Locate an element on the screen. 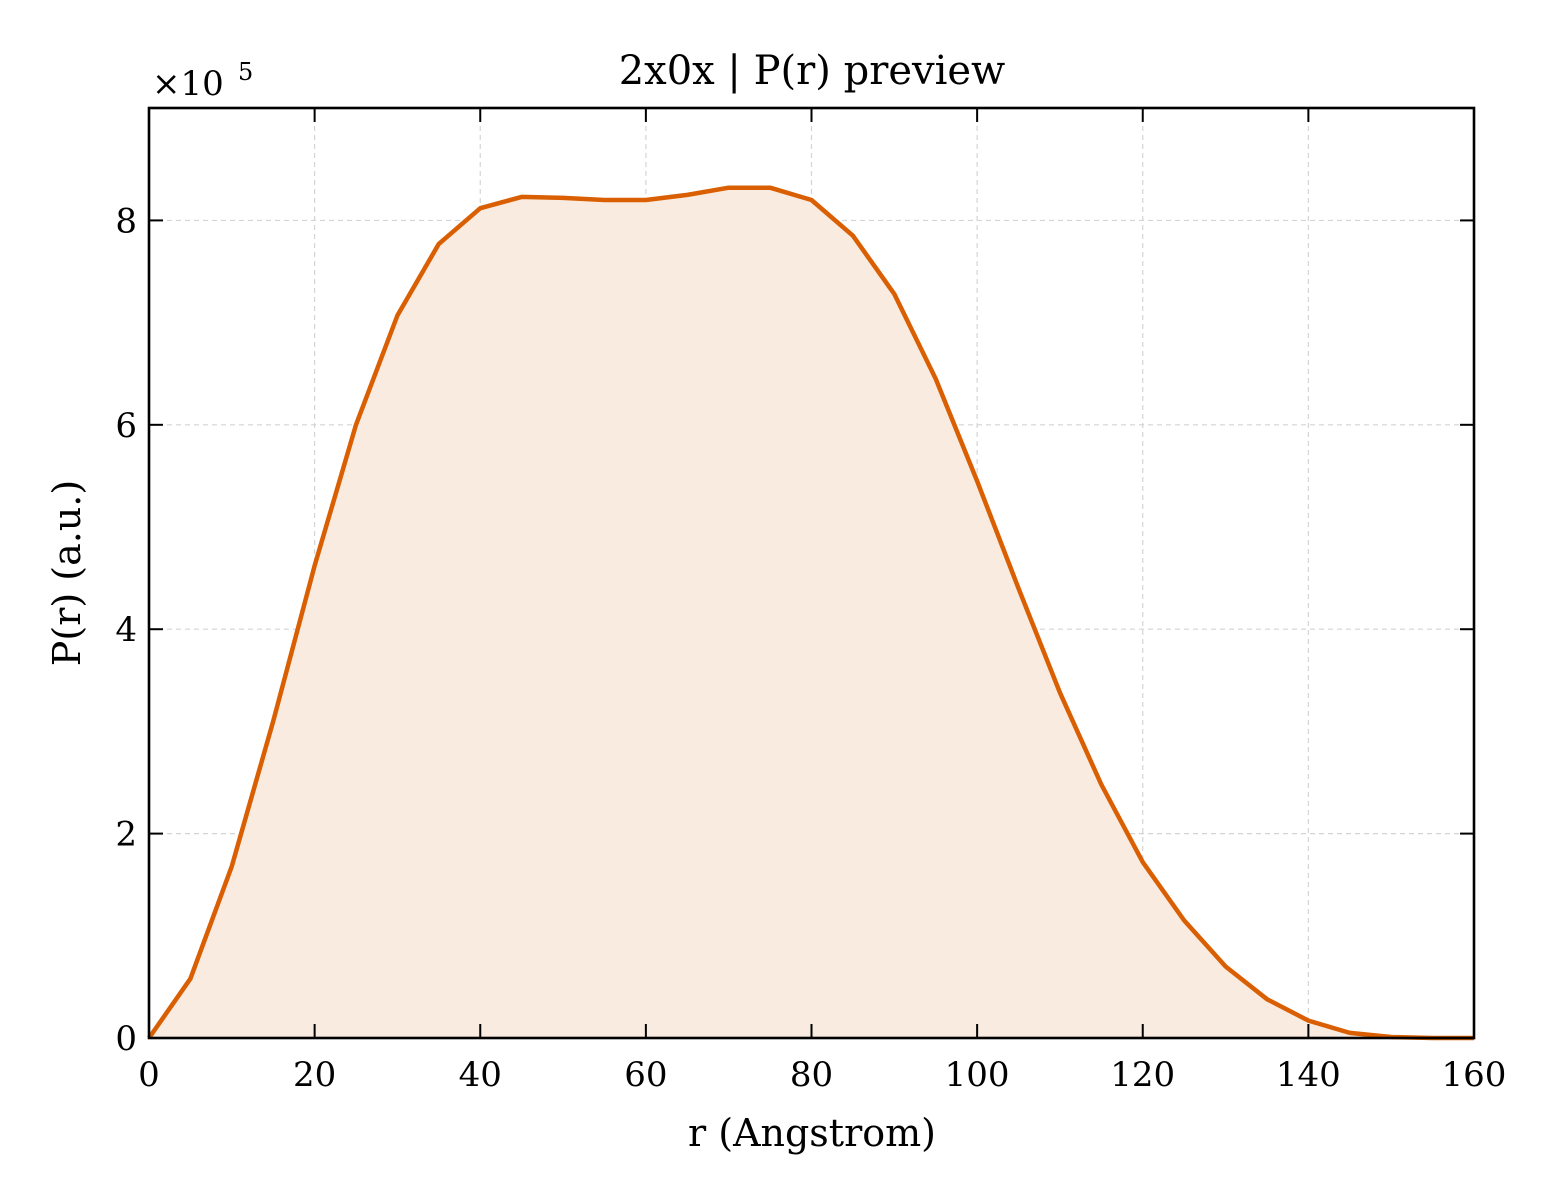 This screenshot has width=1560, height=1200. x-tick-label: 20 is located at coordinates (314, 1075).